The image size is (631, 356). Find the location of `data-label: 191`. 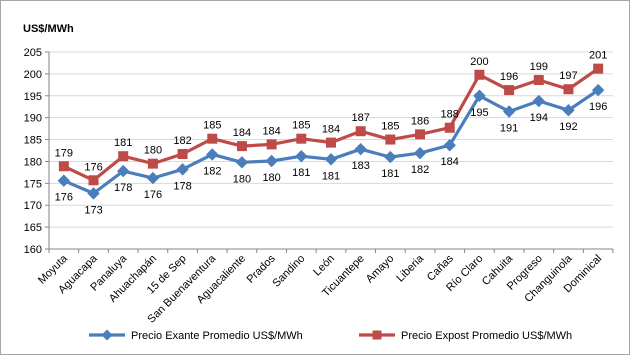

data-label: 191 is located at coordinates (509, 129).